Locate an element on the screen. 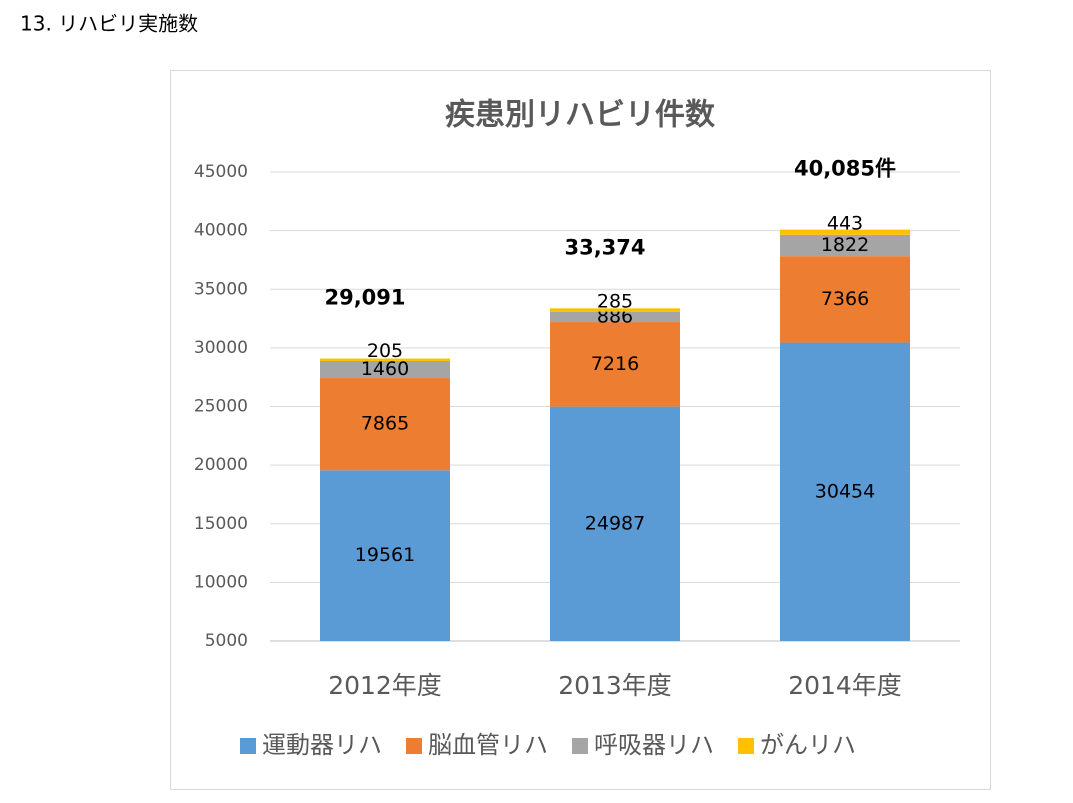  legend-label: 呼吸器リハ is located at coordinates (654, 745).